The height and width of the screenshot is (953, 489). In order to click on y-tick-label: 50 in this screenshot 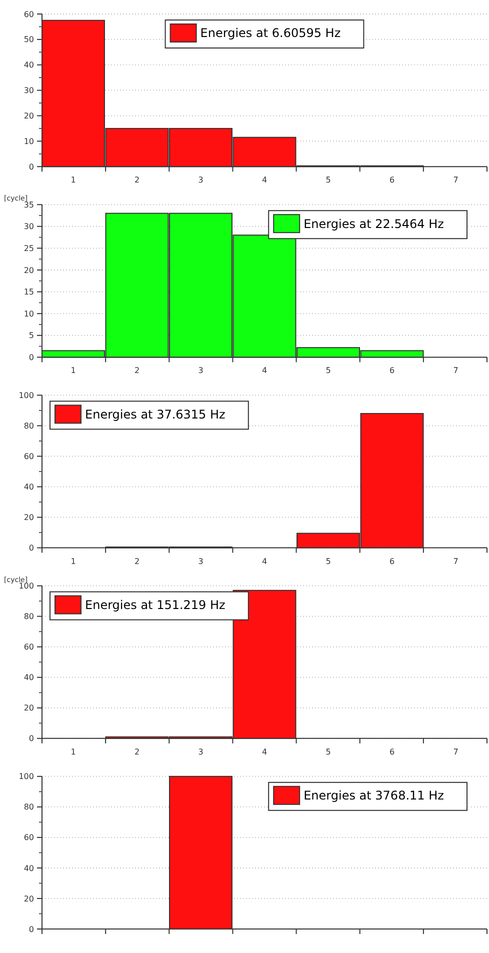, I will do `click(29, 39)`.